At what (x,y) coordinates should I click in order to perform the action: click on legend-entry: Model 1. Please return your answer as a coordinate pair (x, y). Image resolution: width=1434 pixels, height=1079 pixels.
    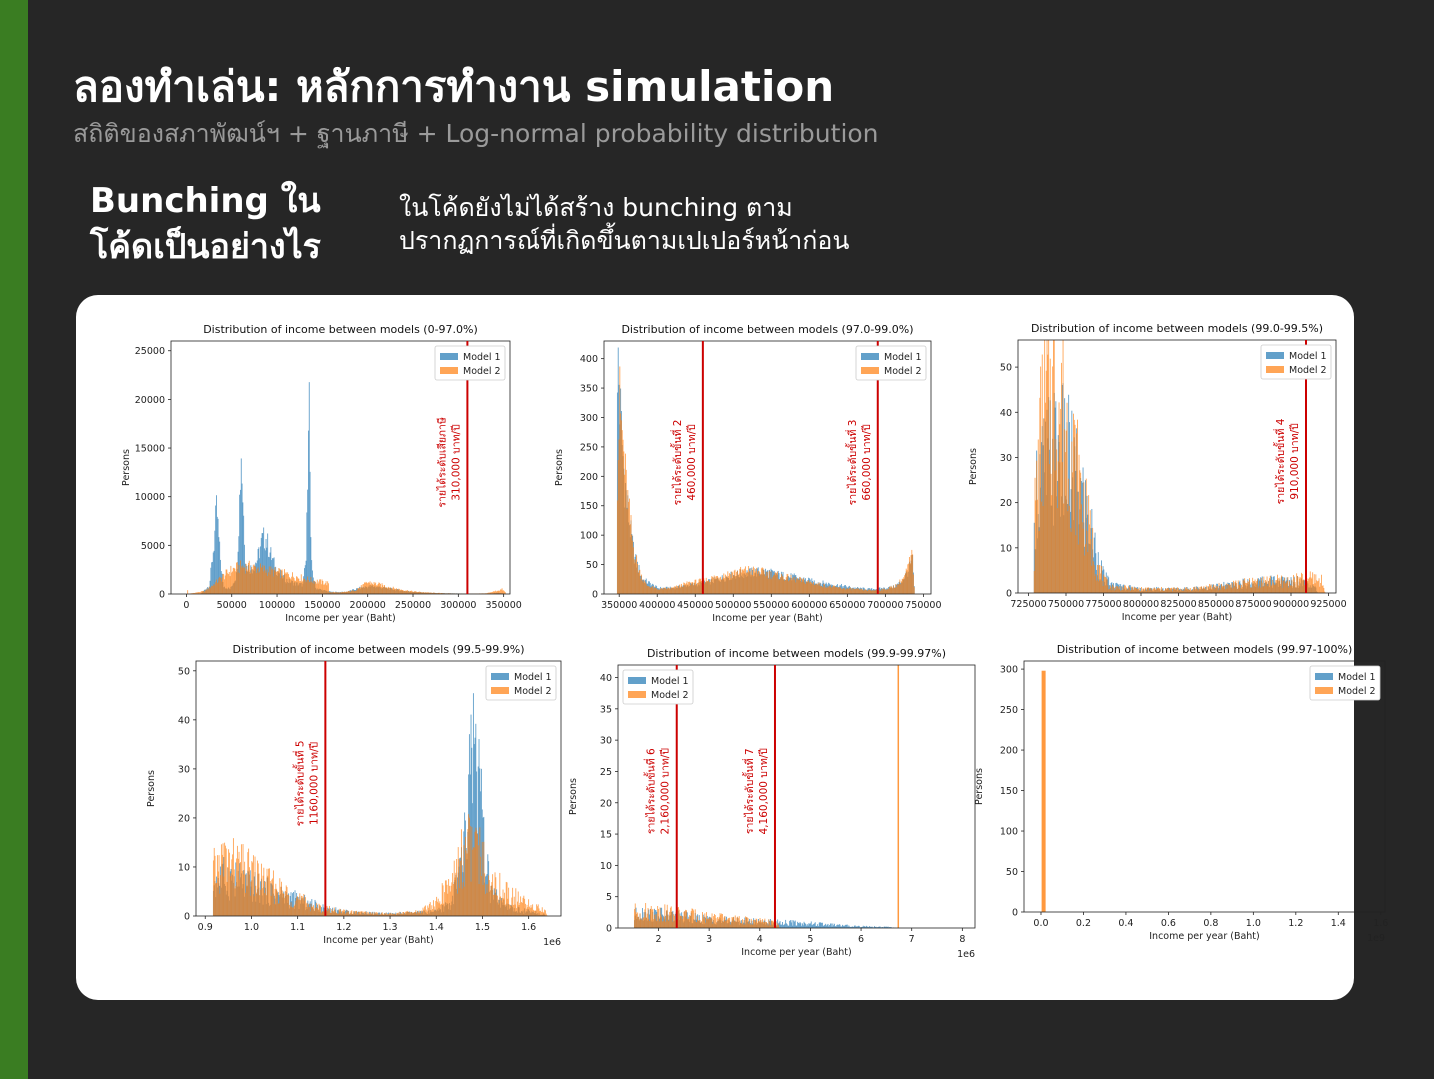
    Looking at the image, I should click on (903, 357).